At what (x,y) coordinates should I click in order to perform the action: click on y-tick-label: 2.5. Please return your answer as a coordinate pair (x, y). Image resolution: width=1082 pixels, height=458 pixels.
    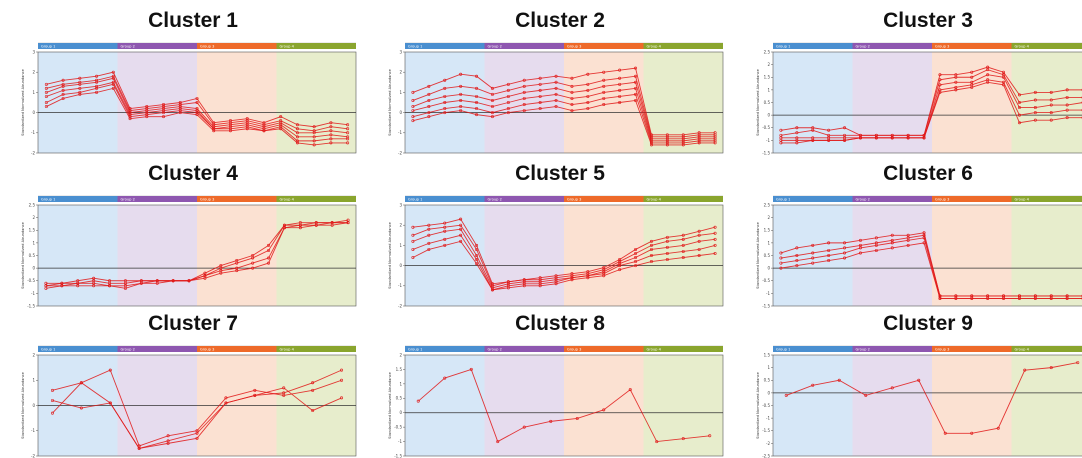
    Looking at the image, I should click on (767, 51).